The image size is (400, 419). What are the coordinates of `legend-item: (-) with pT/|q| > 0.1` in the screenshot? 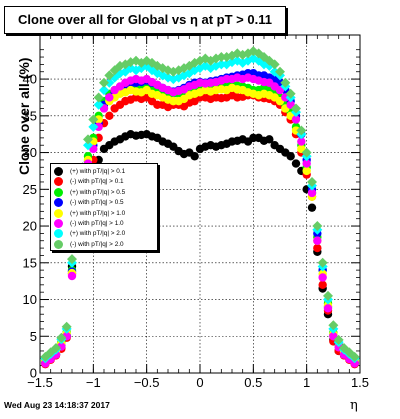 It's located at (104, 181).